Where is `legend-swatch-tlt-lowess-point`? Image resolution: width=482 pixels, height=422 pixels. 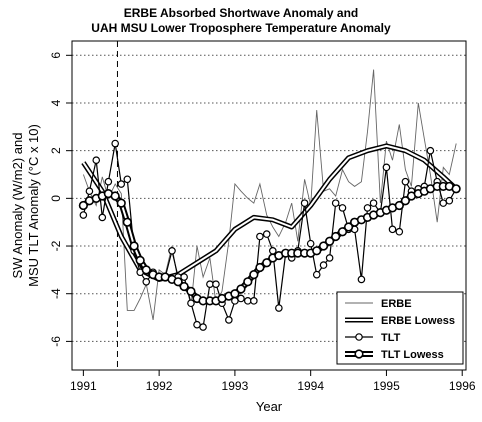 legend-swatch-tlt-lowess-point is located at coordinates (359, 354).